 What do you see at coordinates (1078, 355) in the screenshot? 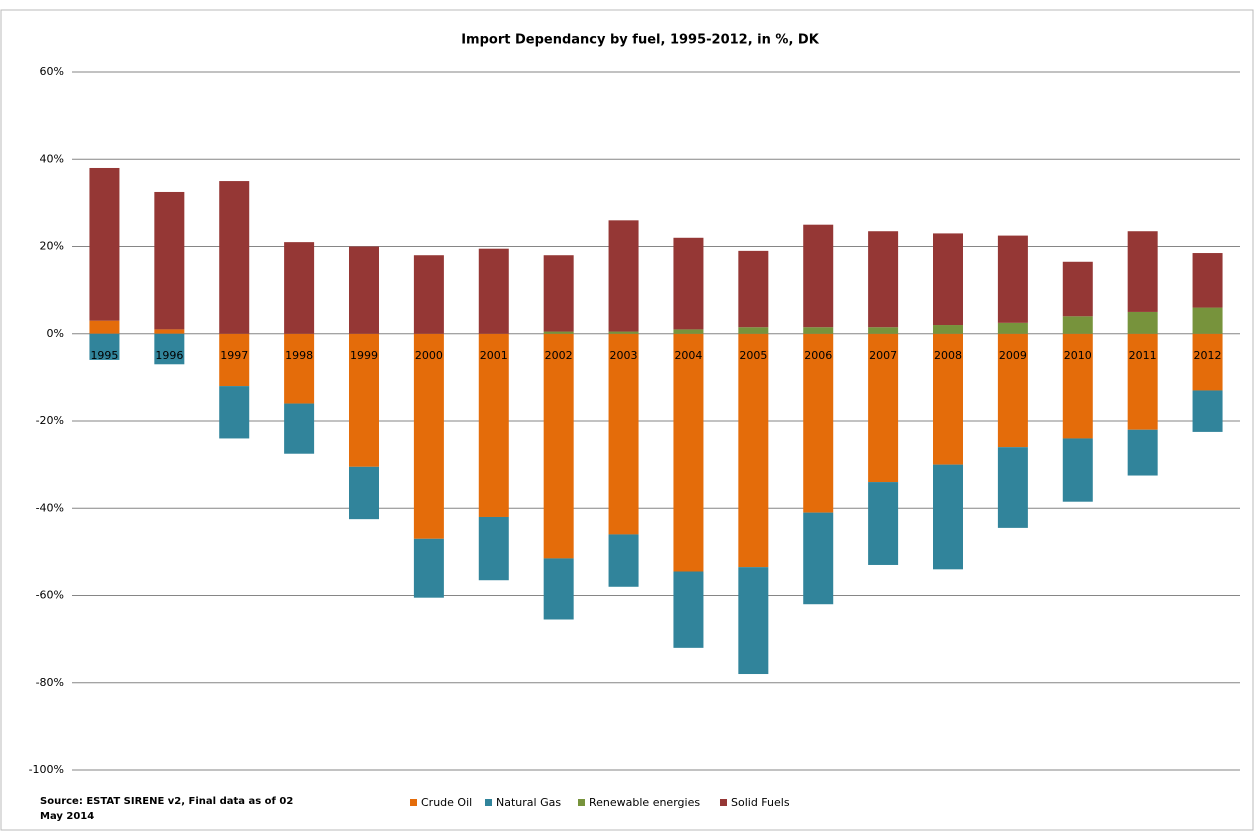
I see `x-tick-label: 2010` at bounding box center [1078, 355].